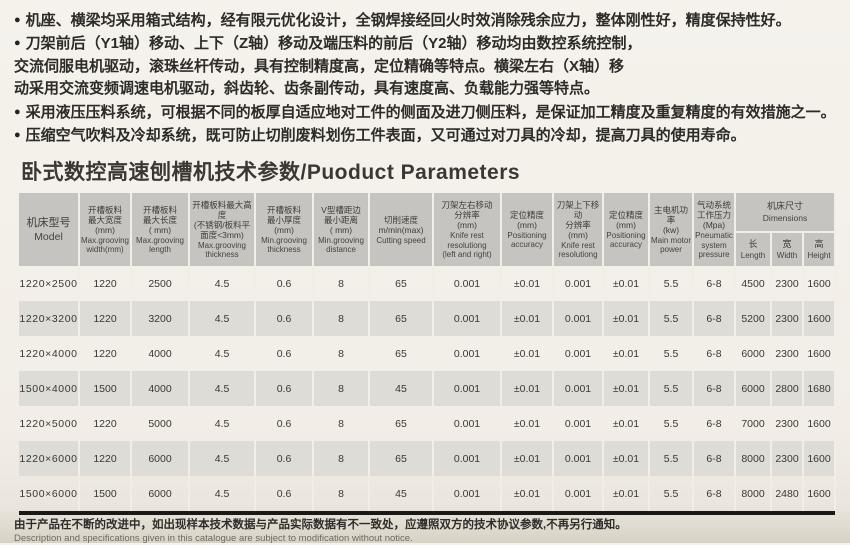 The image size is (850, 545). Describe the element at coordinates (427, 513) in the screenshot. I see `divider` at that location.